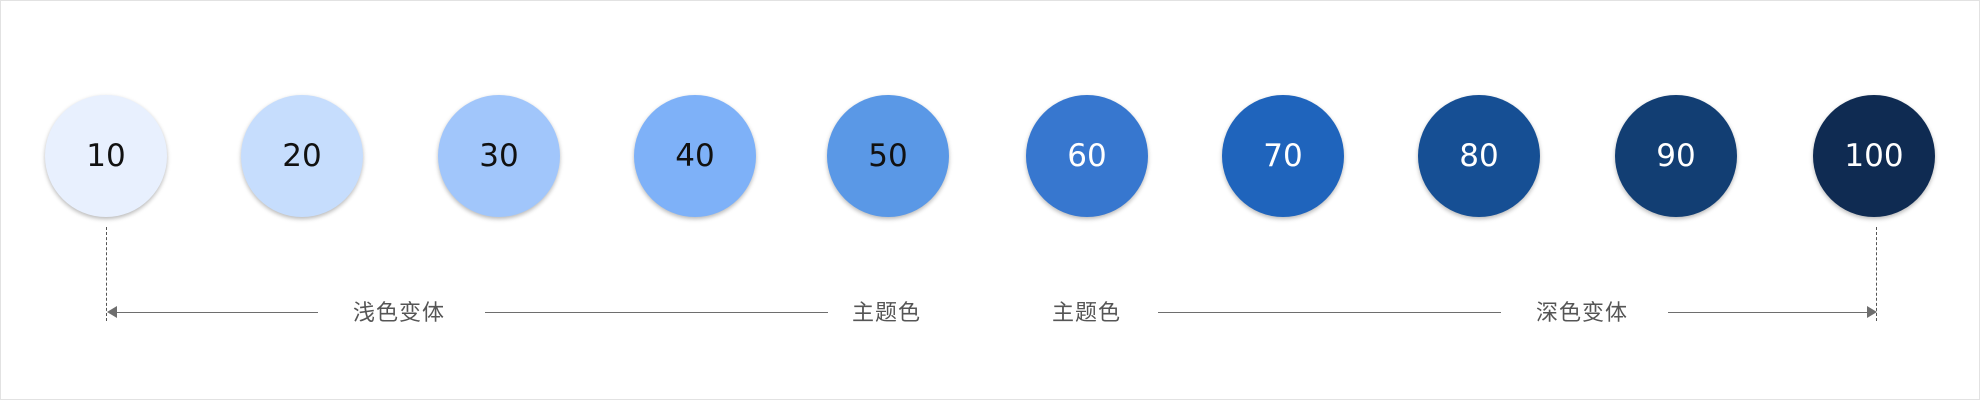 The height and width of the screenshot is (400, 1980). I want to click on swatch-label: 20, so click(302, 156).